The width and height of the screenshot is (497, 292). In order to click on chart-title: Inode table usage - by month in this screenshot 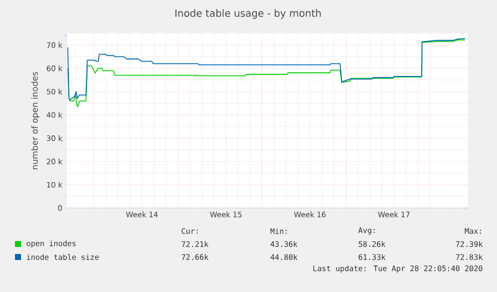, I will do `click(248, 14)`.